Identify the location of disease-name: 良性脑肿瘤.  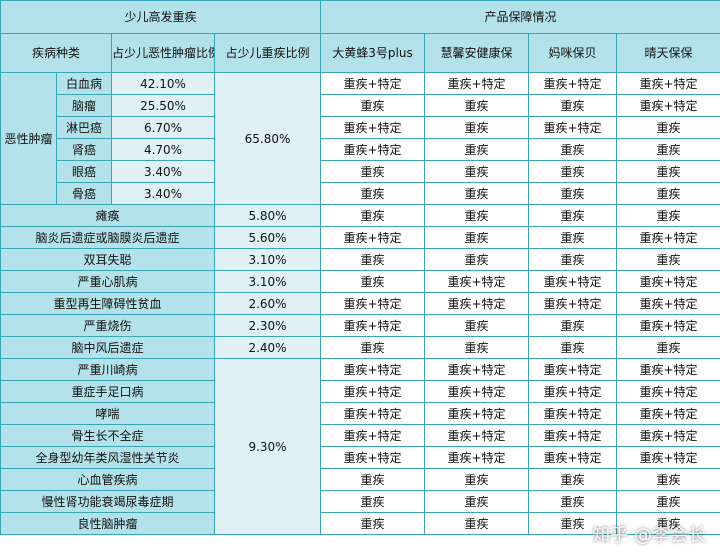
(107, 523).